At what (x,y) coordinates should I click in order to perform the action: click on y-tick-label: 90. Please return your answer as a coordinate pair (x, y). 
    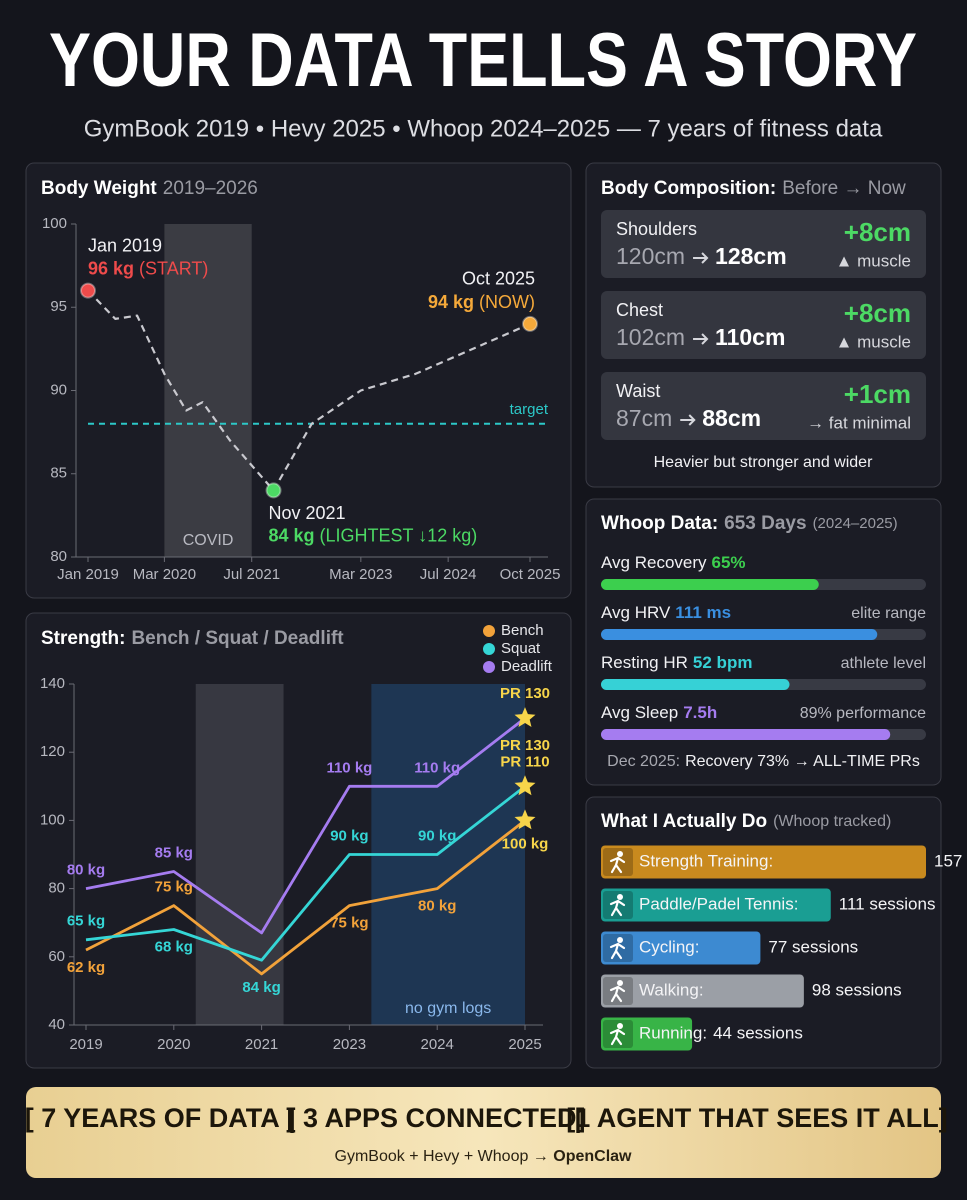
    Looking at the image, I should click on (58, 389).